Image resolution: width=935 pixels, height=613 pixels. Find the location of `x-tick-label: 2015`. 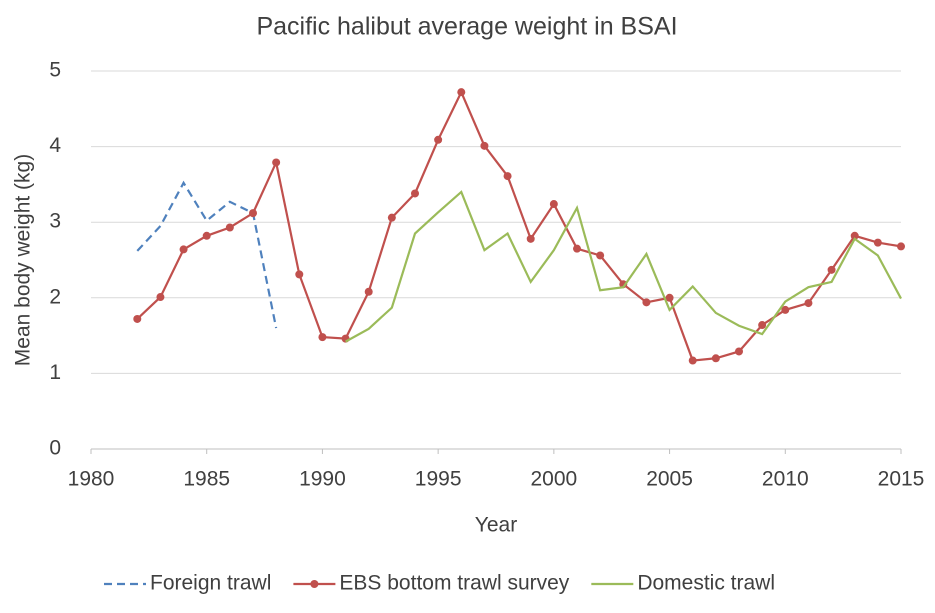

x-tick-label: 2015 is located at coordinates (901, 479).